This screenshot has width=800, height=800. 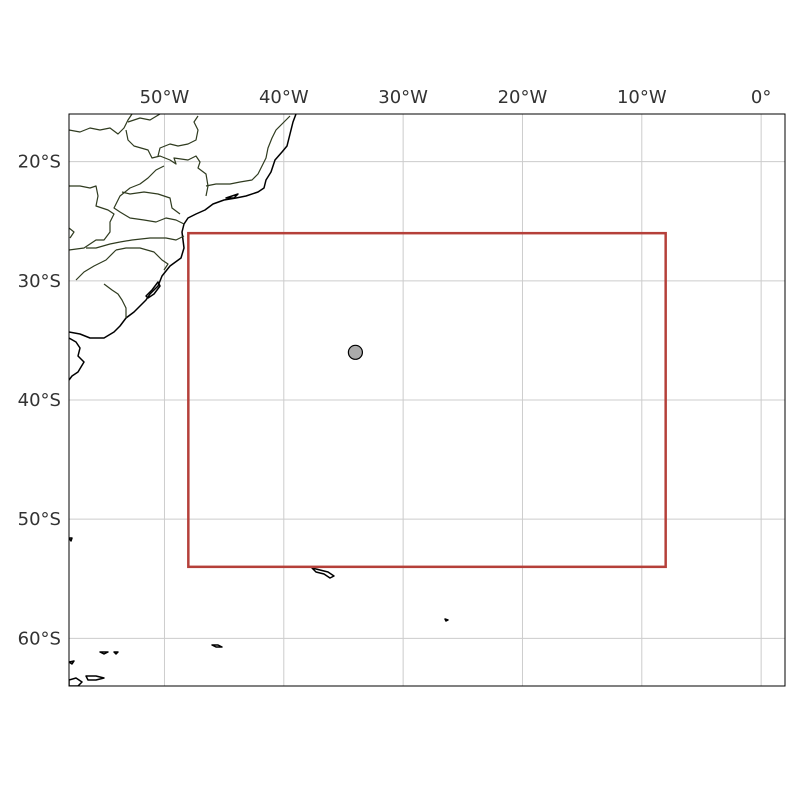 I want to click on longitude-tick-label: 50°W, so click(x=165, y=97).